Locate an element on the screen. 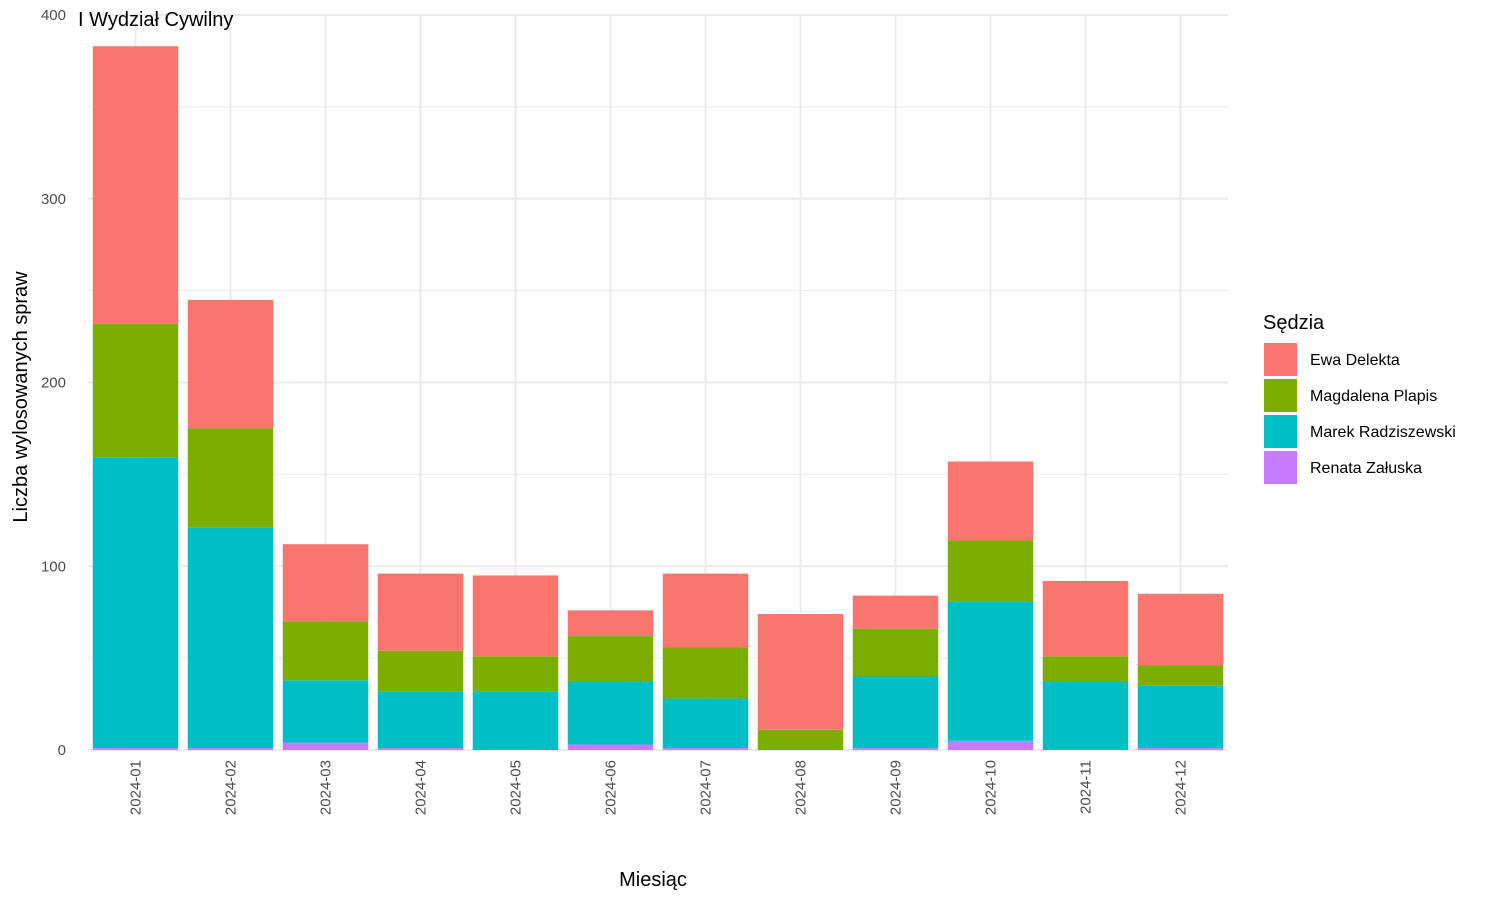  y-axis-ticks: 0 100 200 300 400 is located at coordinates (53, 383).